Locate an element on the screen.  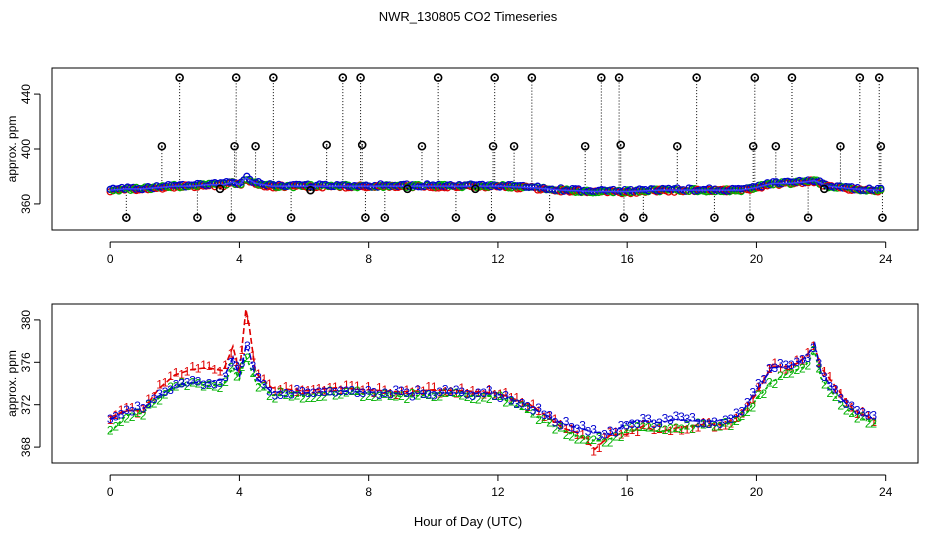
top-y-axis-label: approx. ppm is located at coordinates (12, 149).